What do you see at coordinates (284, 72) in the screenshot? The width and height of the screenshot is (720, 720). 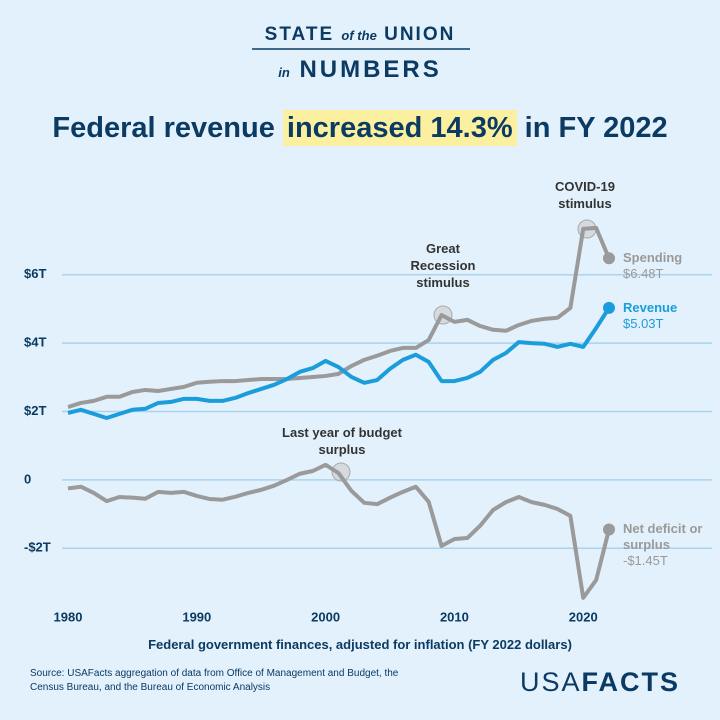 I see `logo-text: in` at bounding box center [284, 72].